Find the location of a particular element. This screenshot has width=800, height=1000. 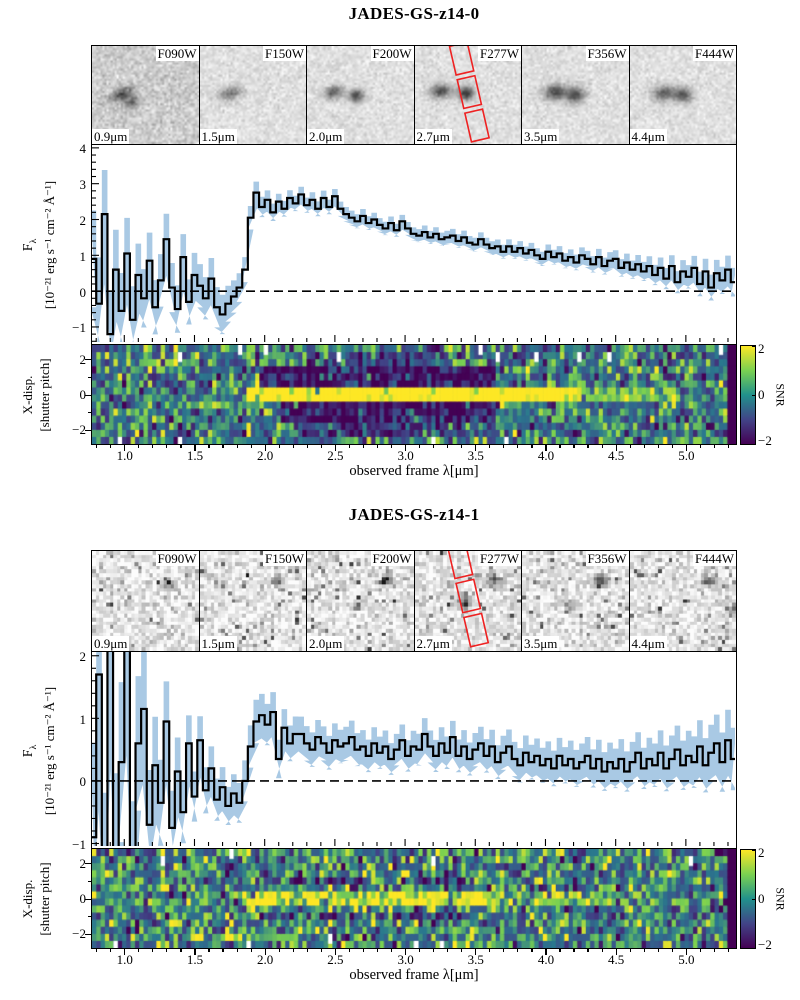

xdisp-axis-units-label: [shutter pitch] is located at coordinates (44, 395).